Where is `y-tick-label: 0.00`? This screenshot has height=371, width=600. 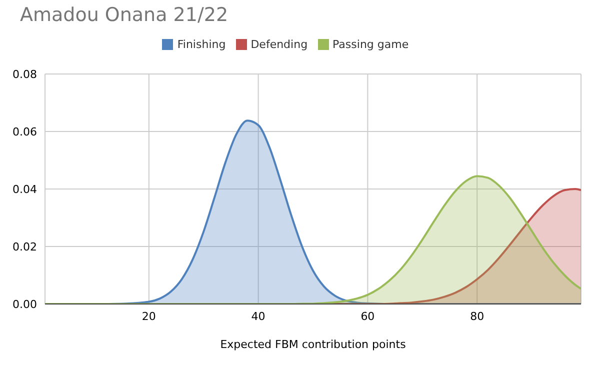 y-tick-label: 0.00 is located at coordinates (24, 304).